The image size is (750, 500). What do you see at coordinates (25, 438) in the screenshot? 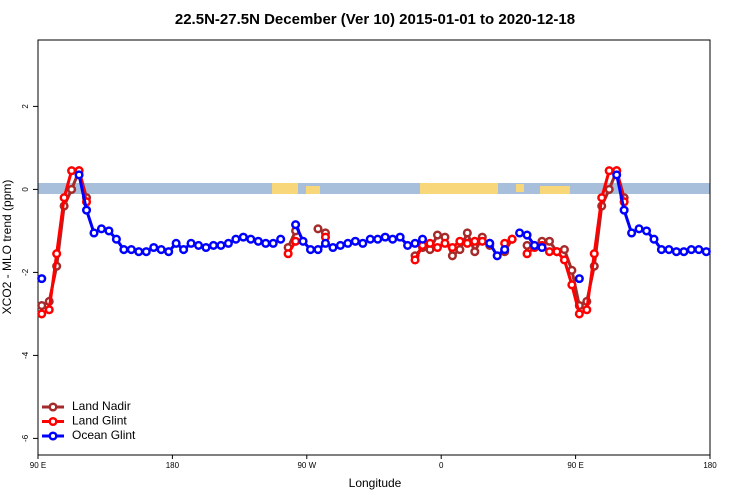
I see `y-tick-label: -6` at bounding box center [25, 438].